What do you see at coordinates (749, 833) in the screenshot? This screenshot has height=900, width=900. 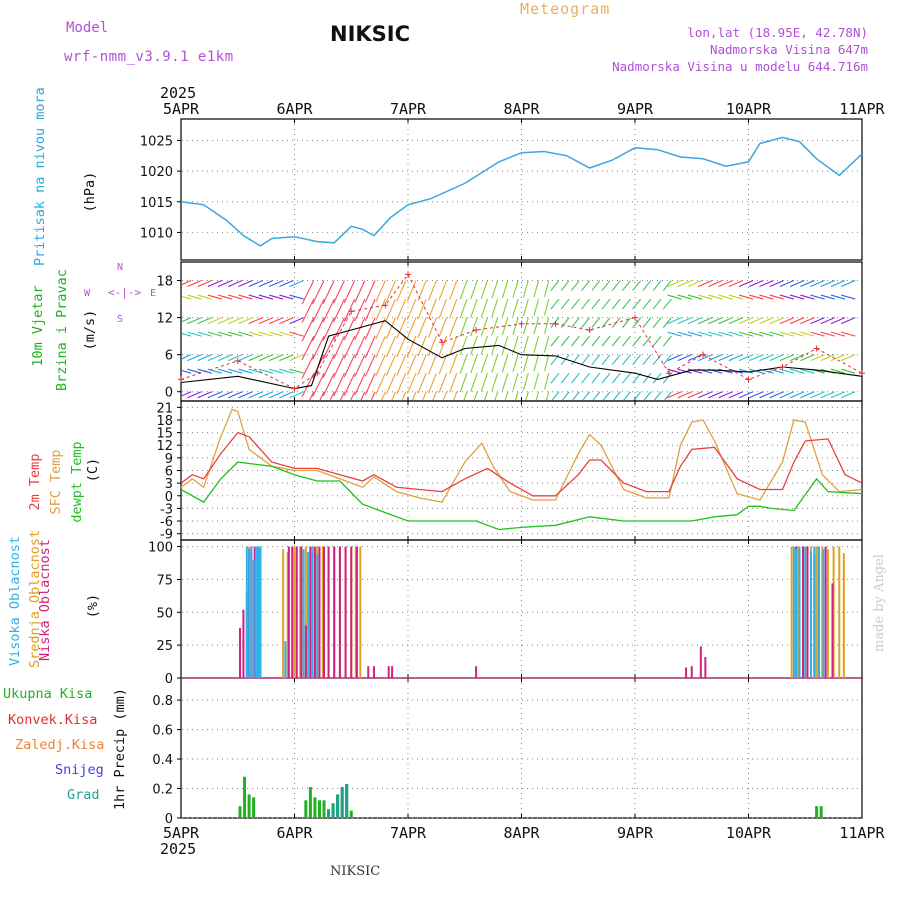 I see `x-tick-label: 10APR` at bounding box center [749, 833].